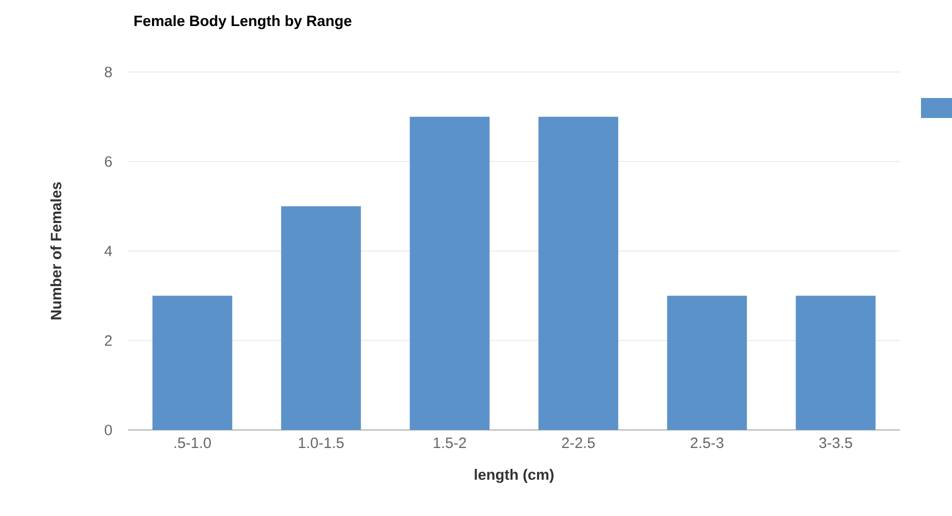 The height and width of the screenshot is (516, 952). Describe the element at coordinates (108, 72) in the screenshot. I see `y-tick-label: 8` at that location.